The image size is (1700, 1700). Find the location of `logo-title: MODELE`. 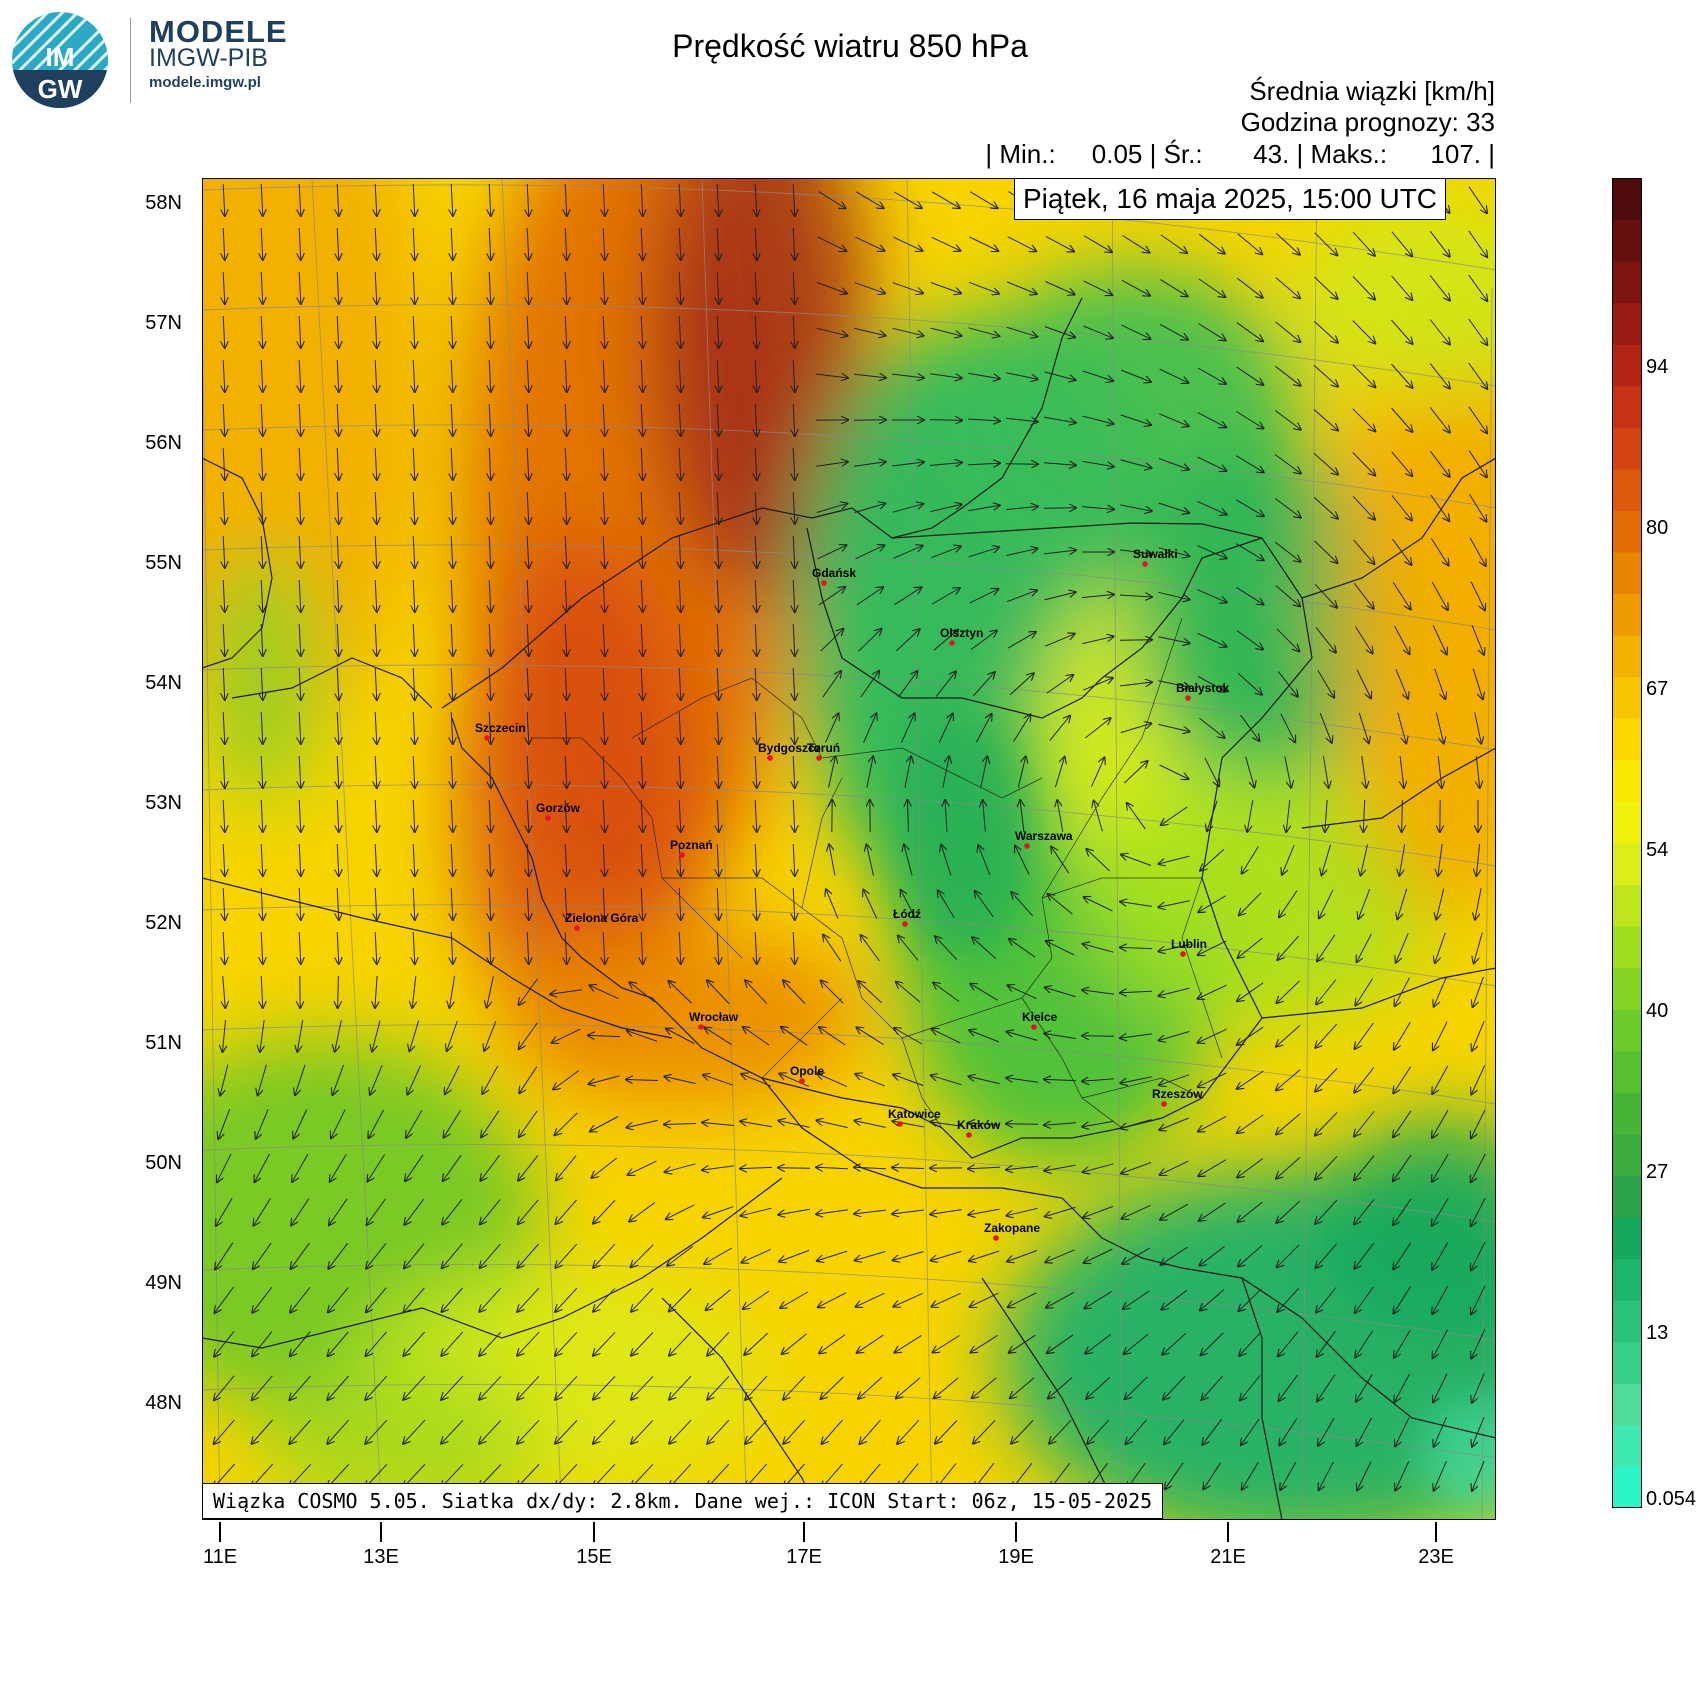

logo-title: MODELE is located at coordinates (218, 31).